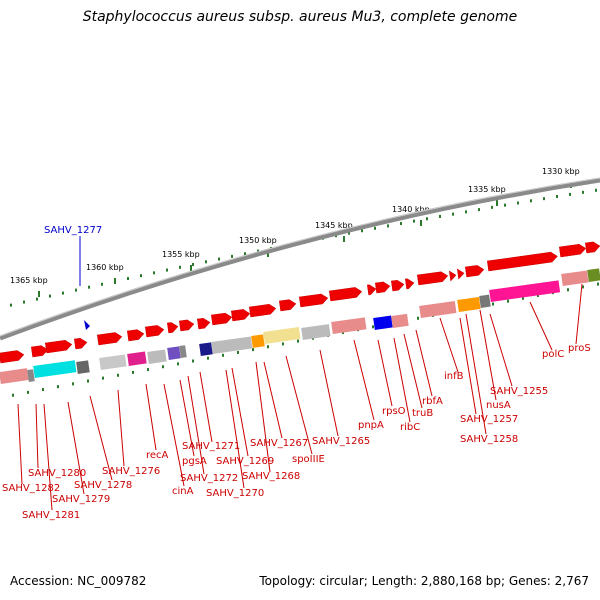 Image resolution: width=600 pixels, height=600 pixels. Describe the element at coordinates (371, 425) in the screenshot. I see `gene-label: pnpA` at that location.